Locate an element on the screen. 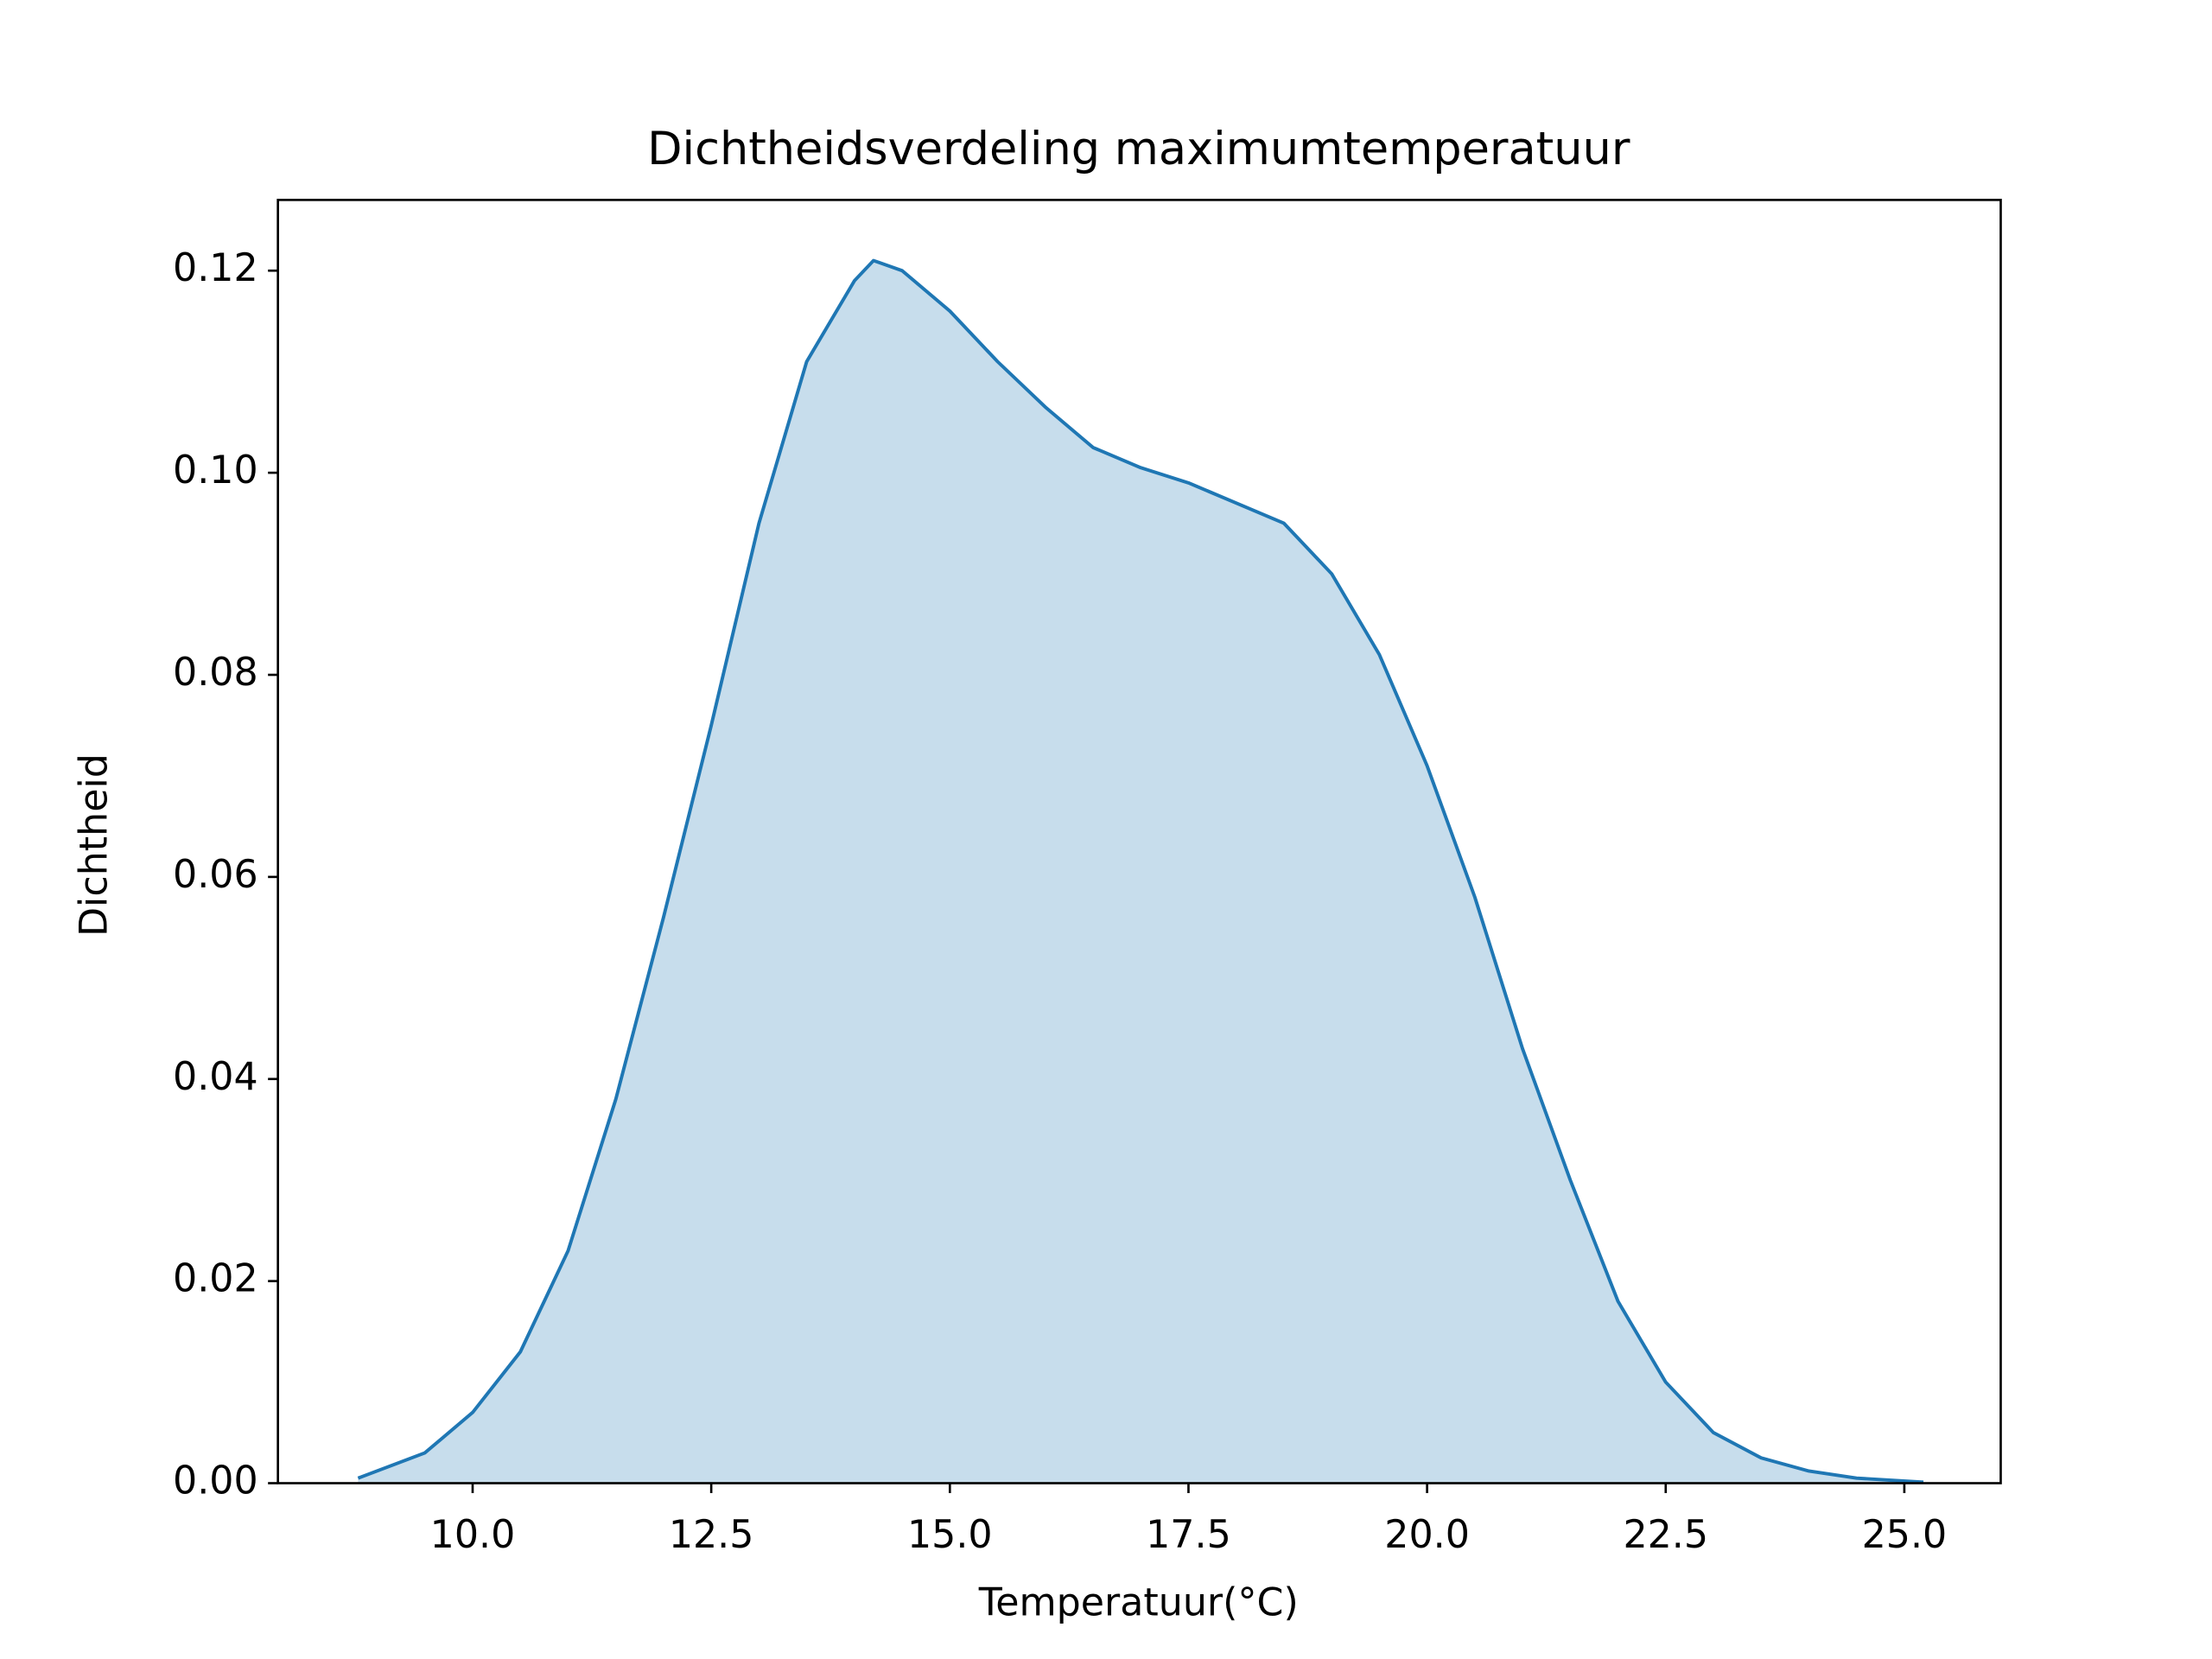  x-tick-label: 22.5 is located at coordinates (1665, 1535).